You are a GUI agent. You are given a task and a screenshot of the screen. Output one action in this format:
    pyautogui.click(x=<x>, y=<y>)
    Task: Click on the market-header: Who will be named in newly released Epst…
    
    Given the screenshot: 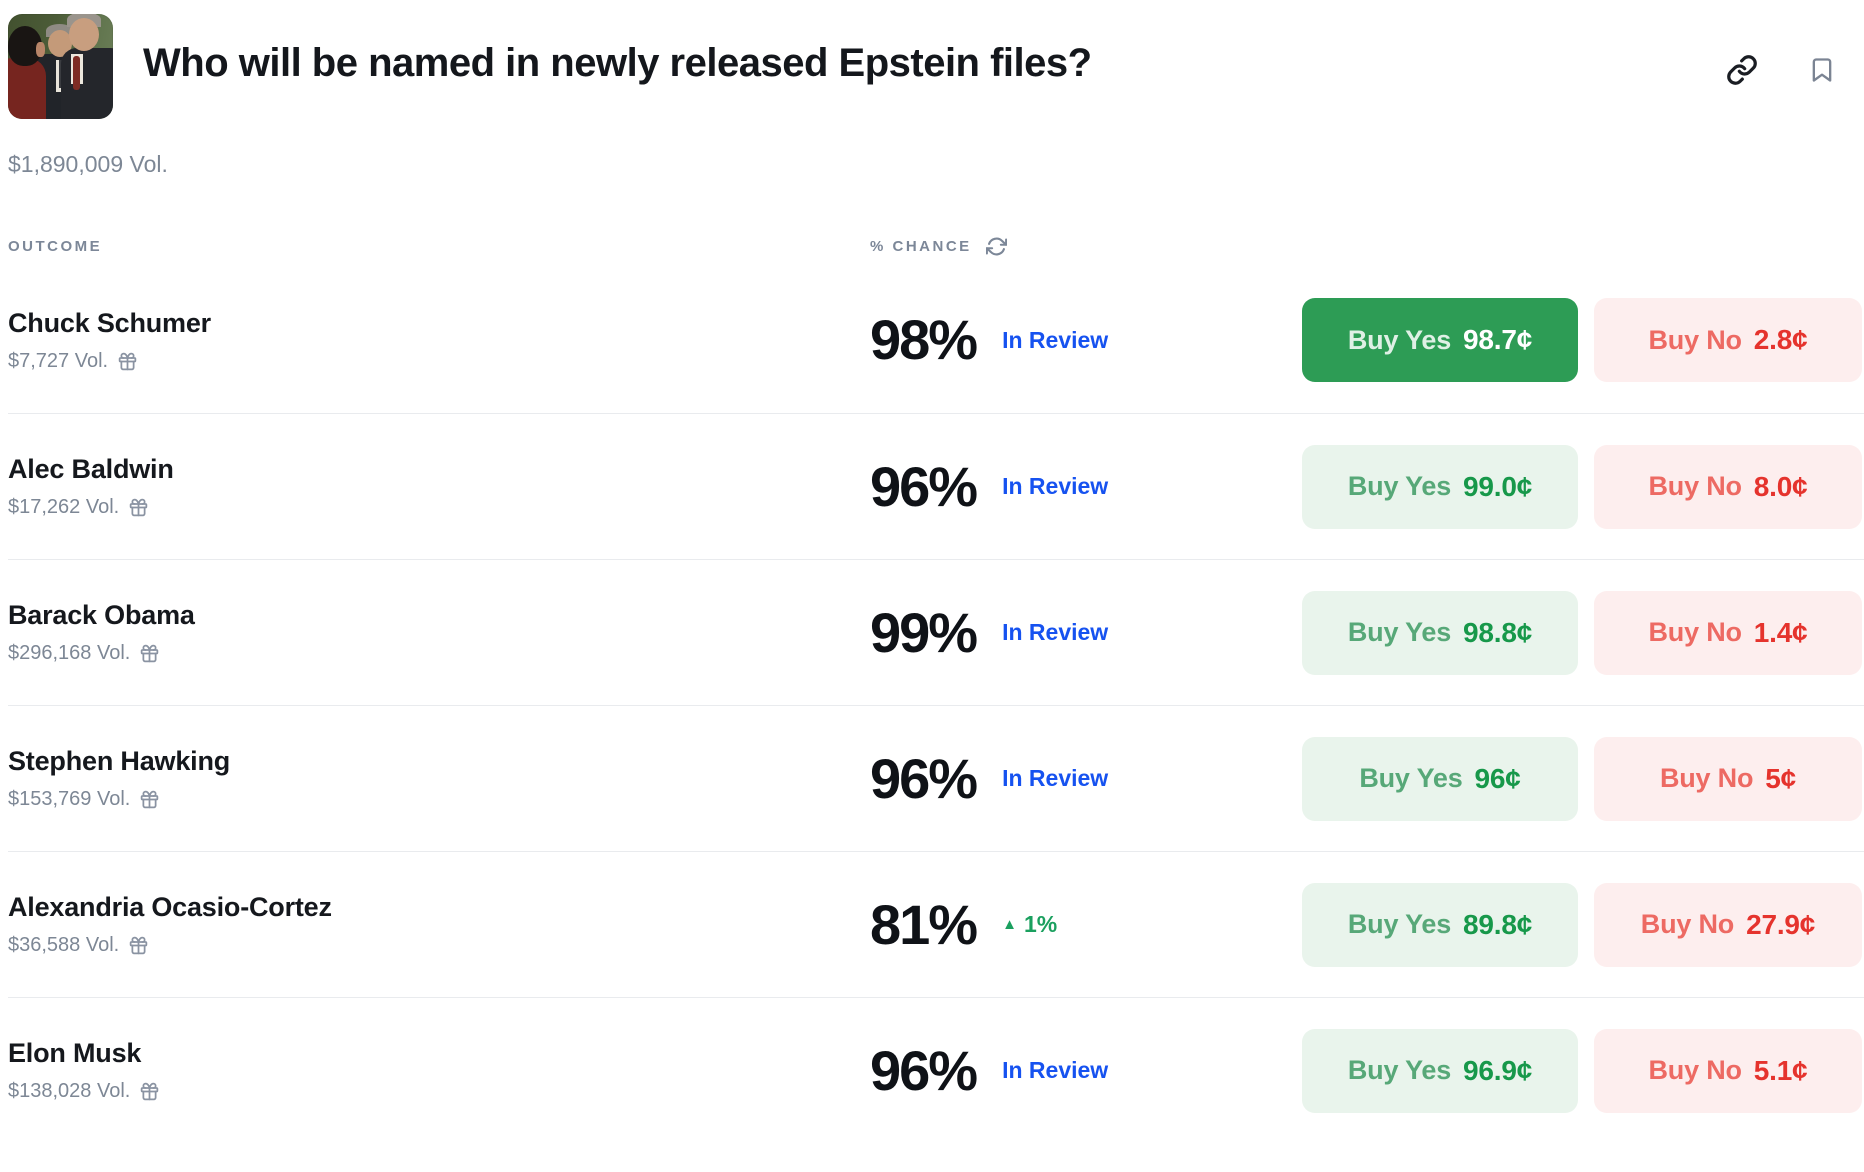 What is the action you would take?
    pyautogui.click(x=936, y=66)
    